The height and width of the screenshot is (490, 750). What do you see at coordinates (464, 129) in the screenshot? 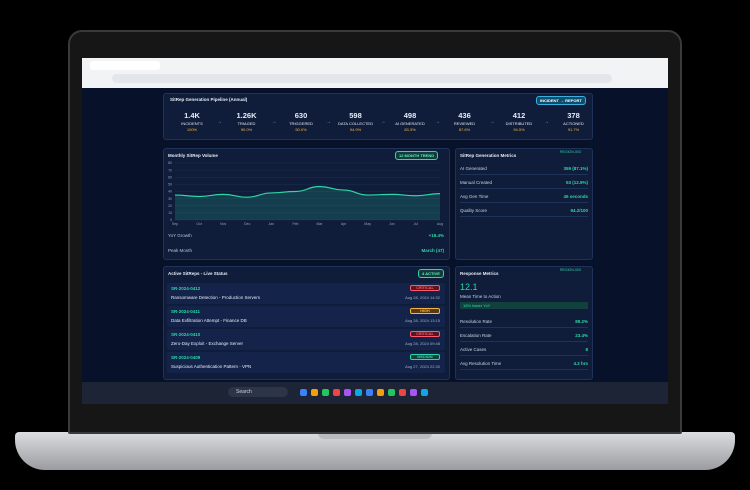
I see `stage-pct: 87.6%` at bounding box center [464, 129].